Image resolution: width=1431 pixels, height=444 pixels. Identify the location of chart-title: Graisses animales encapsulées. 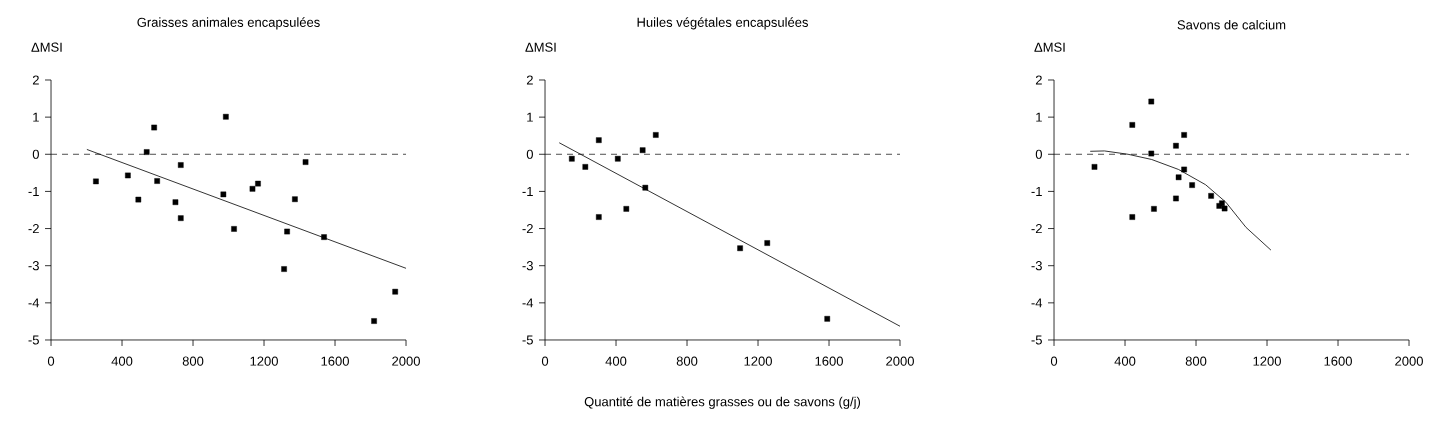
(228, 23).